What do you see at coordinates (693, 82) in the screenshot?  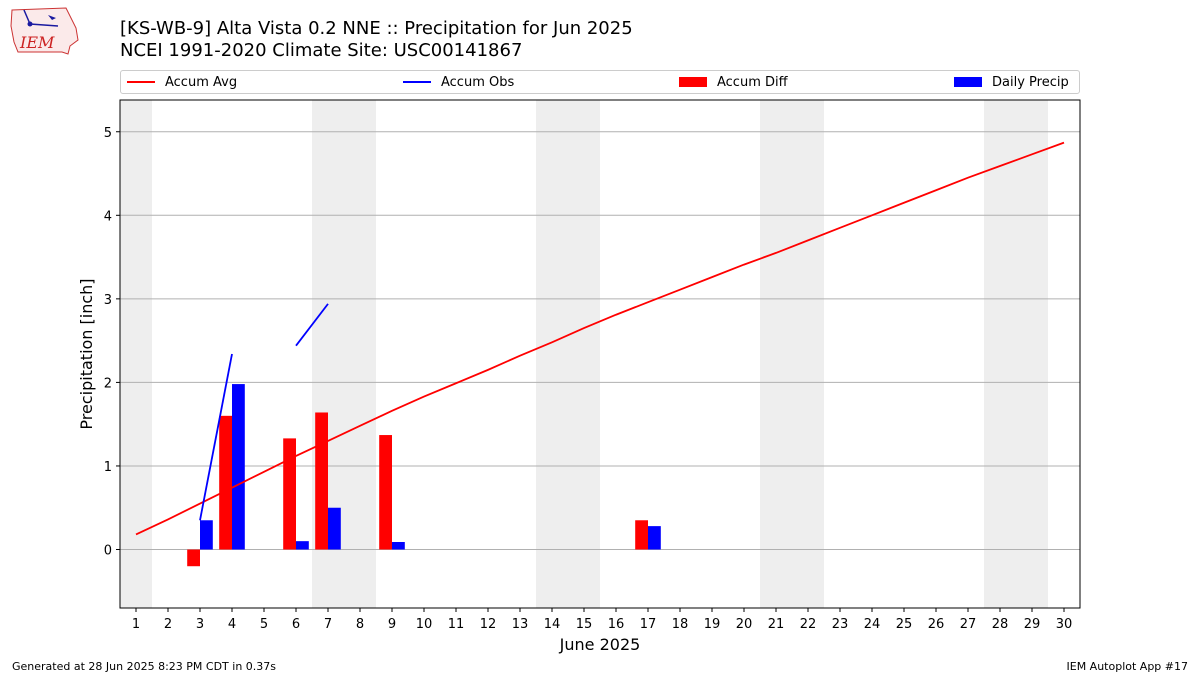 I see `legend-swatch-accum-diff` at bounding box center [693, 82].